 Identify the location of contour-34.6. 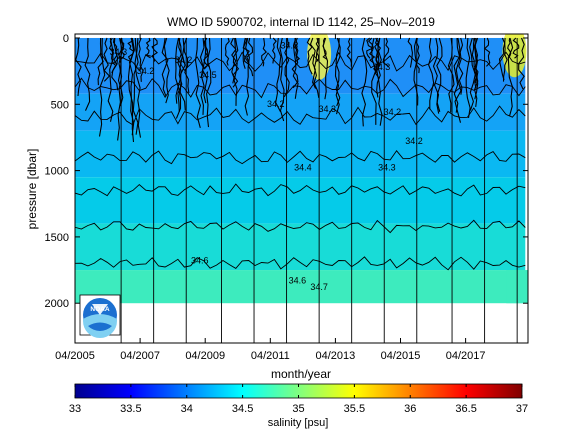
(300, 190).